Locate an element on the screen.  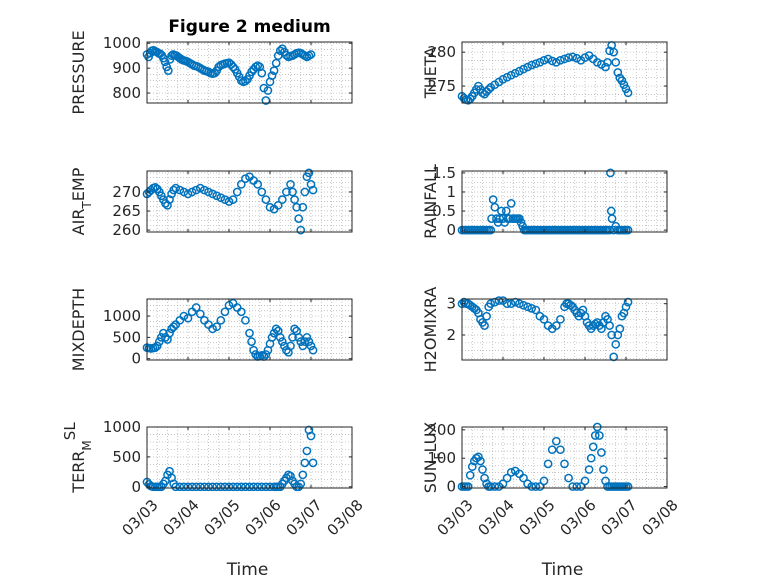
sun_flux-ytick-label: 0 is located at coordinates (451, 487).